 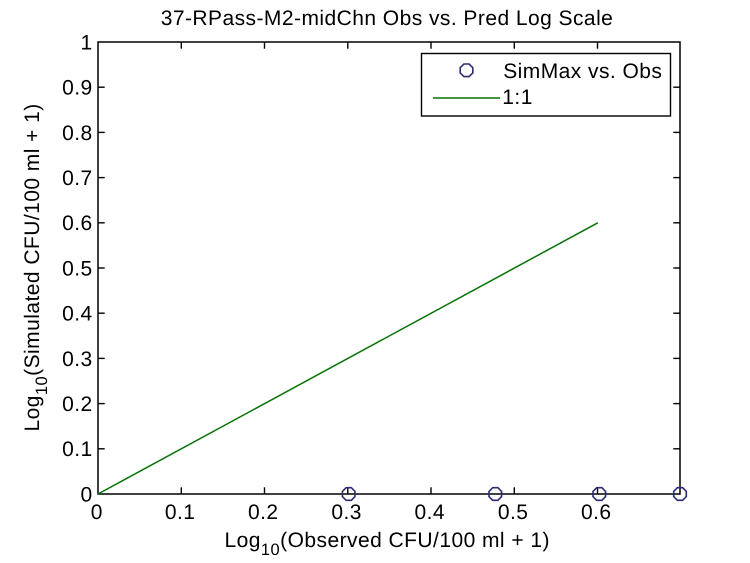 What do you see at coordinates (387, 544) in the screenshot?
I see `svg-text: Log10(Observed CFU/100 ml + 1)` at bounding box center [387, 544].